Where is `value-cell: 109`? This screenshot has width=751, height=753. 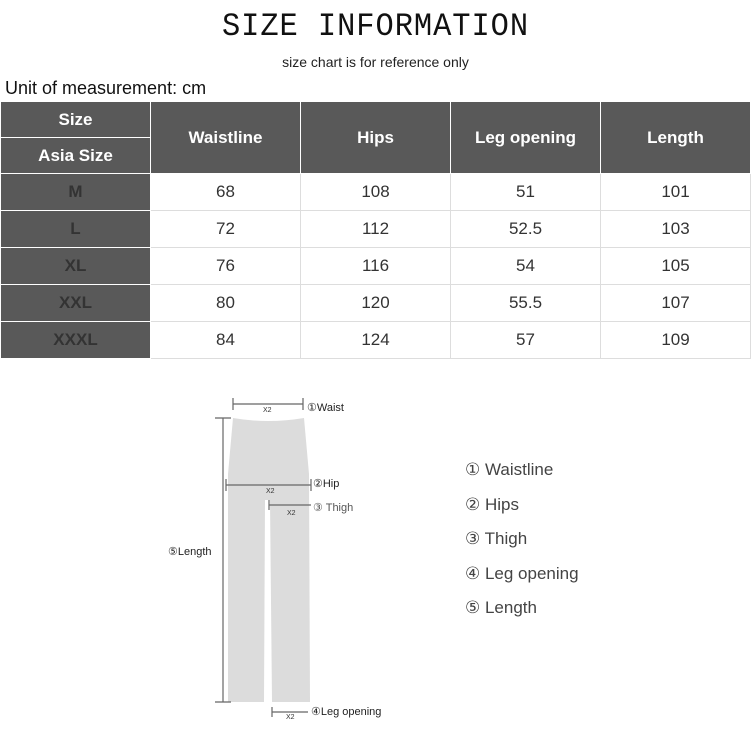 value-cell: 109 is located at coordinates (675, 340).